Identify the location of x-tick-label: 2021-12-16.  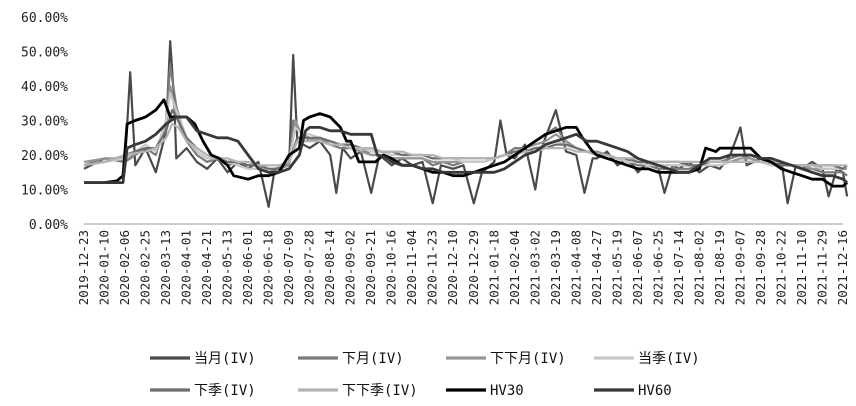
(842, 267).